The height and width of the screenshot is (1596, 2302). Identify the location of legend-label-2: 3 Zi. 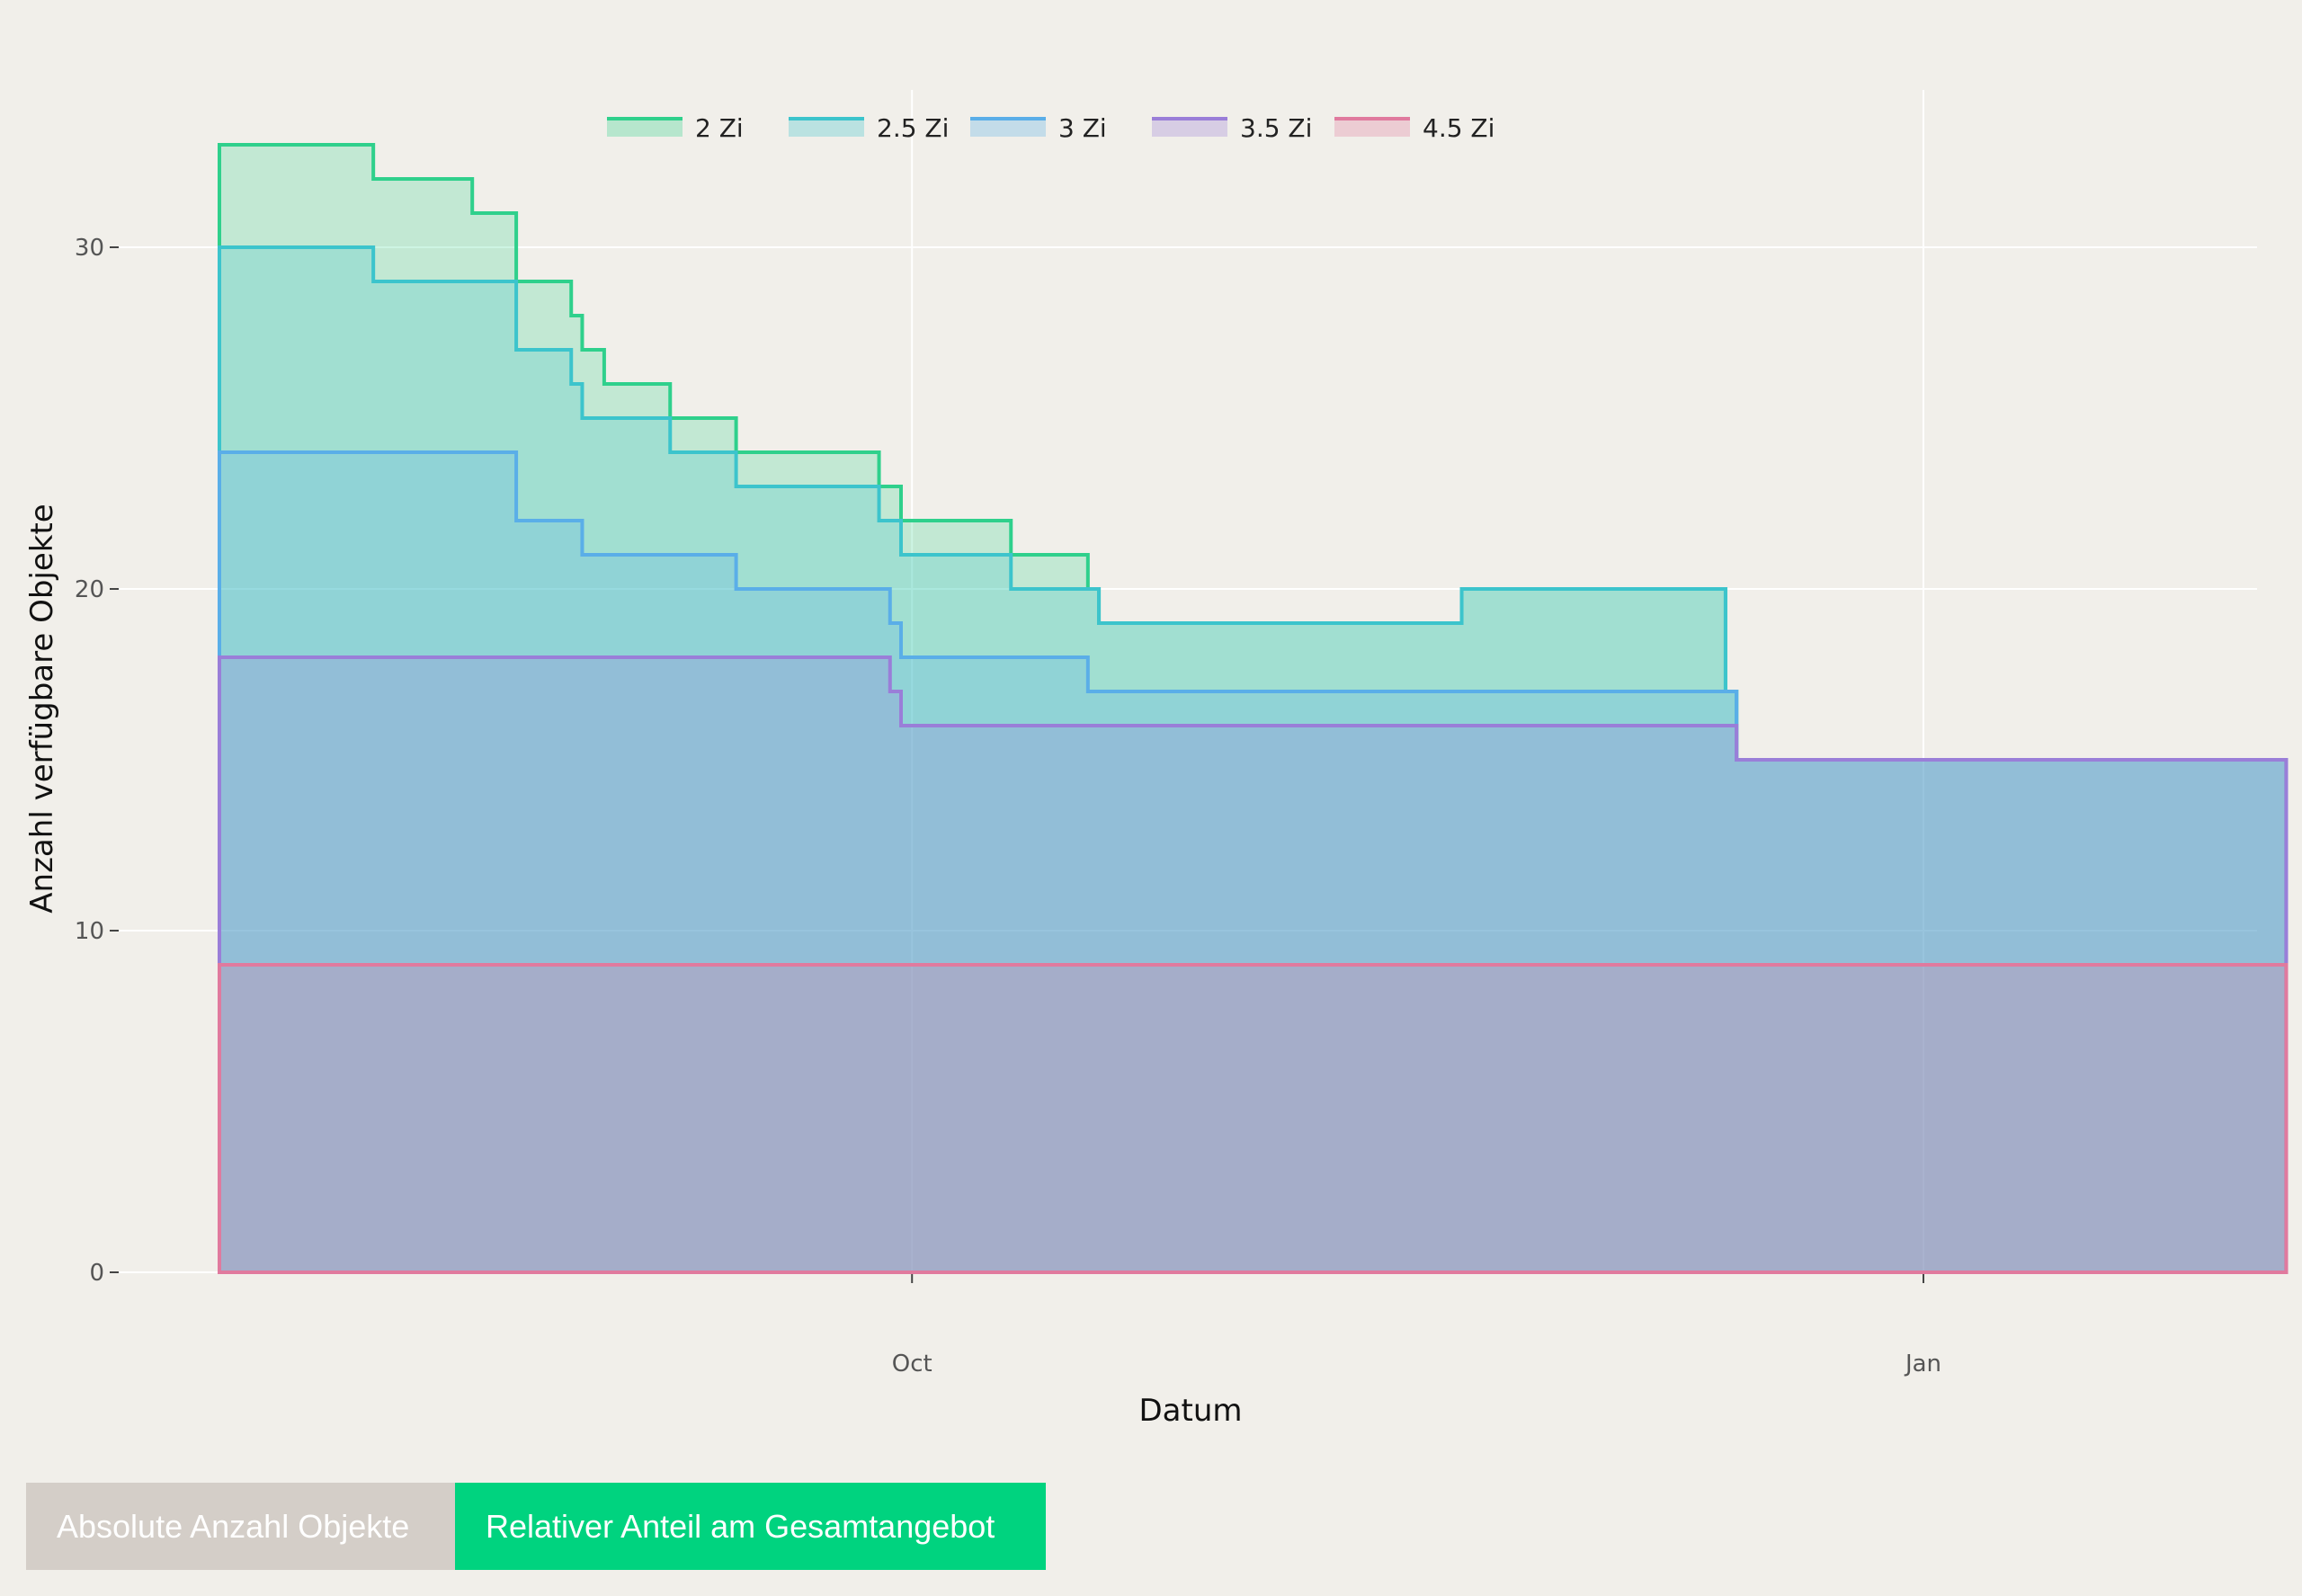
(1082, 128).